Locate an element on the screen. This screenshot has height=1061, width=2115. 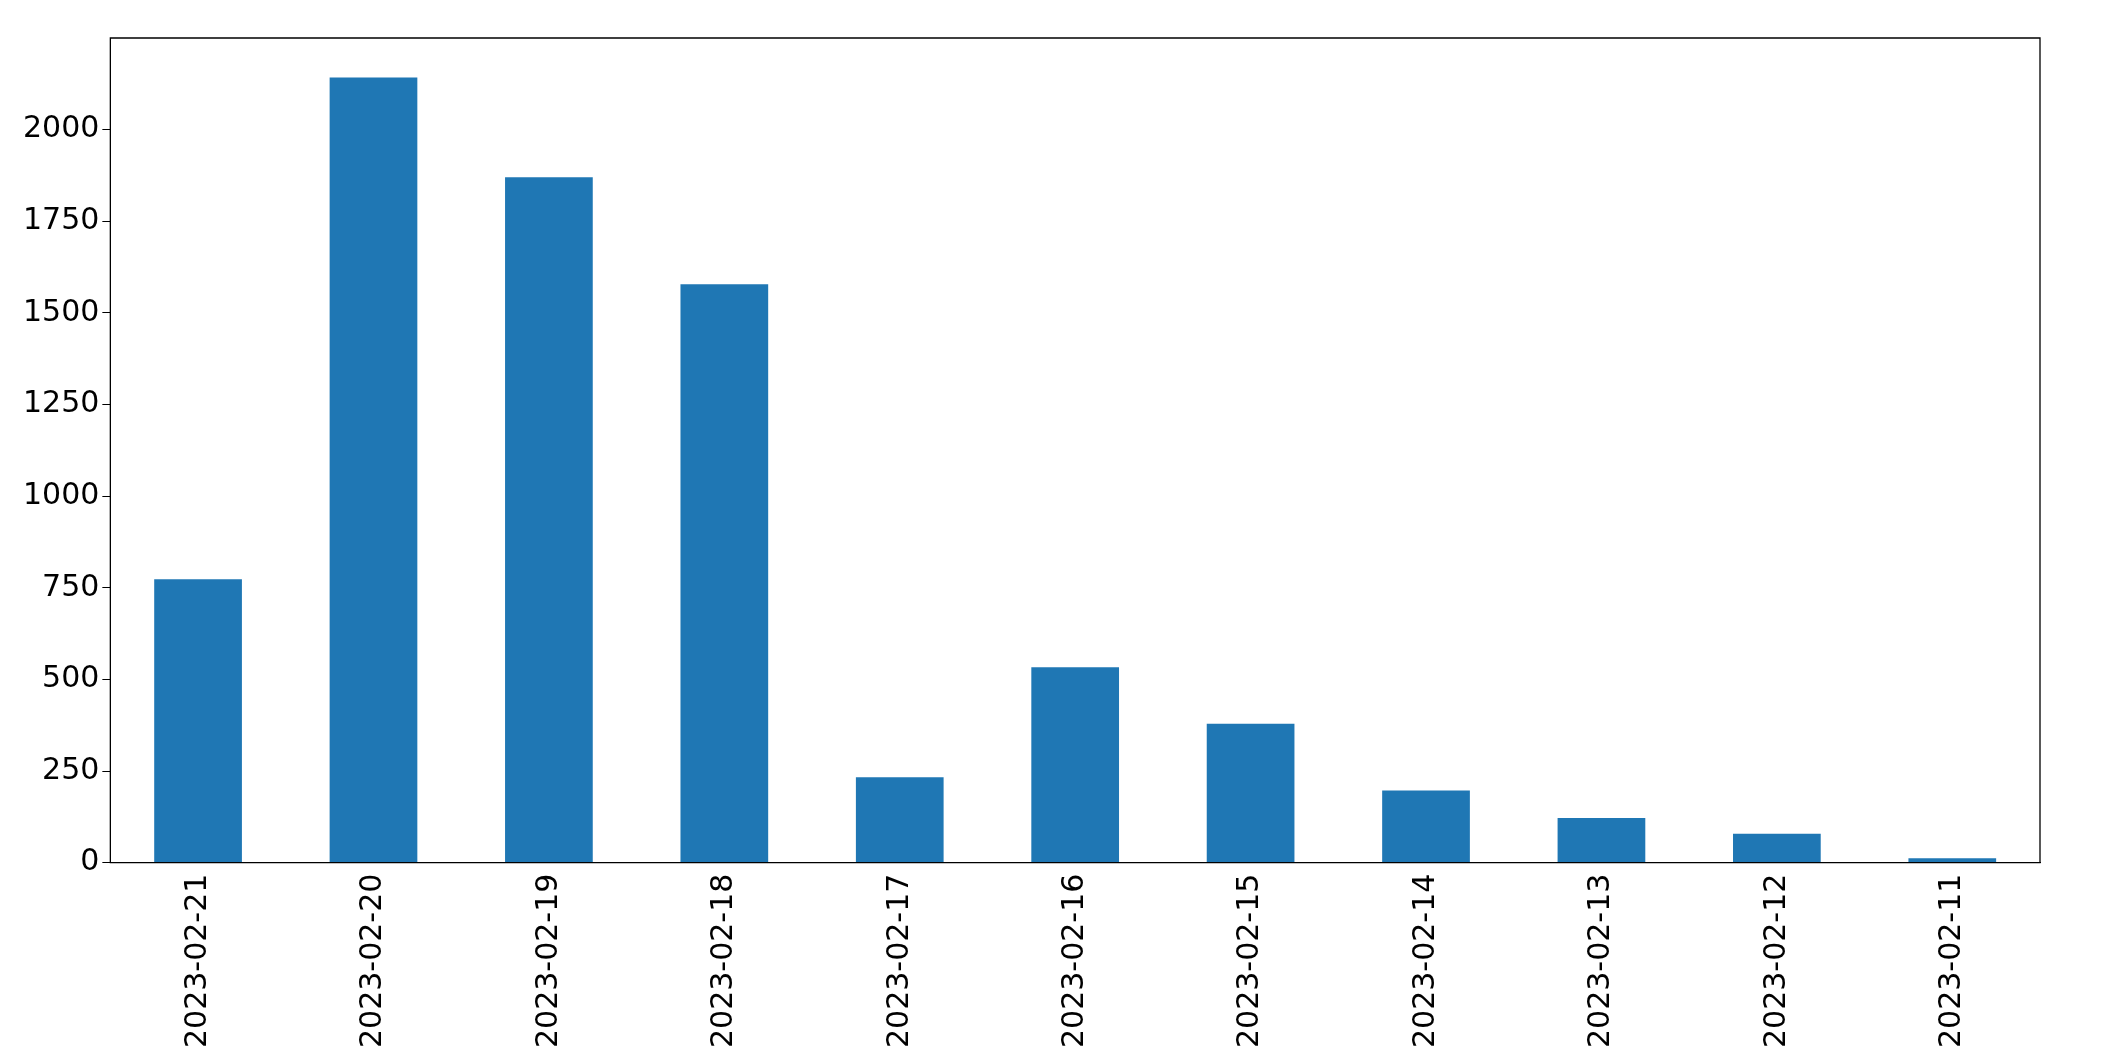
y-tick-label: 1000 is located at coordinates (61, 493).